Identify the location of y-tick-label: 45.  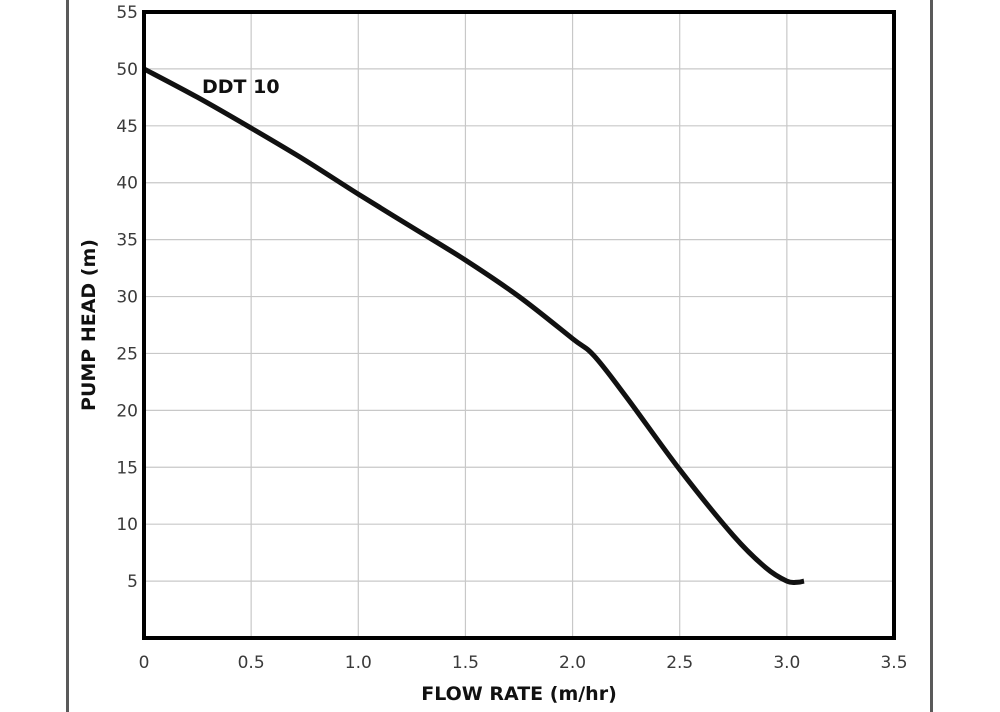
(127, 127).